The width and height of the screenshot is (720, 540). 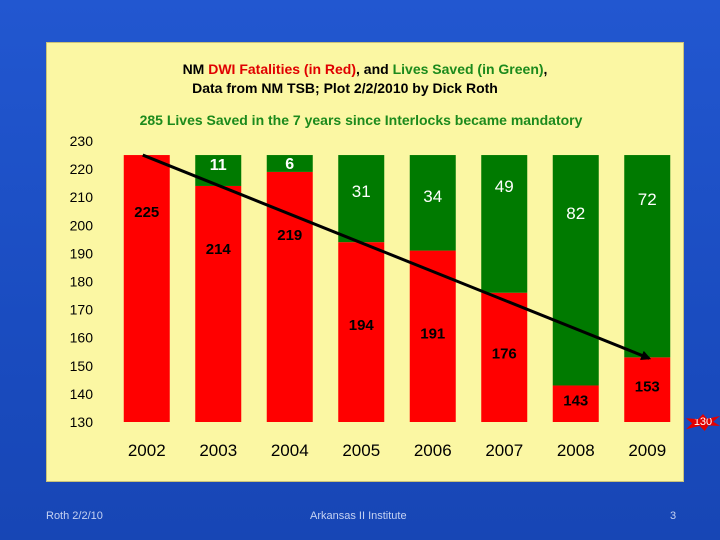 What do you see at coordinates (432, 196) in the screenshot?
I see `data-label-lives-saved: 34` at bounding box center [432, 196].